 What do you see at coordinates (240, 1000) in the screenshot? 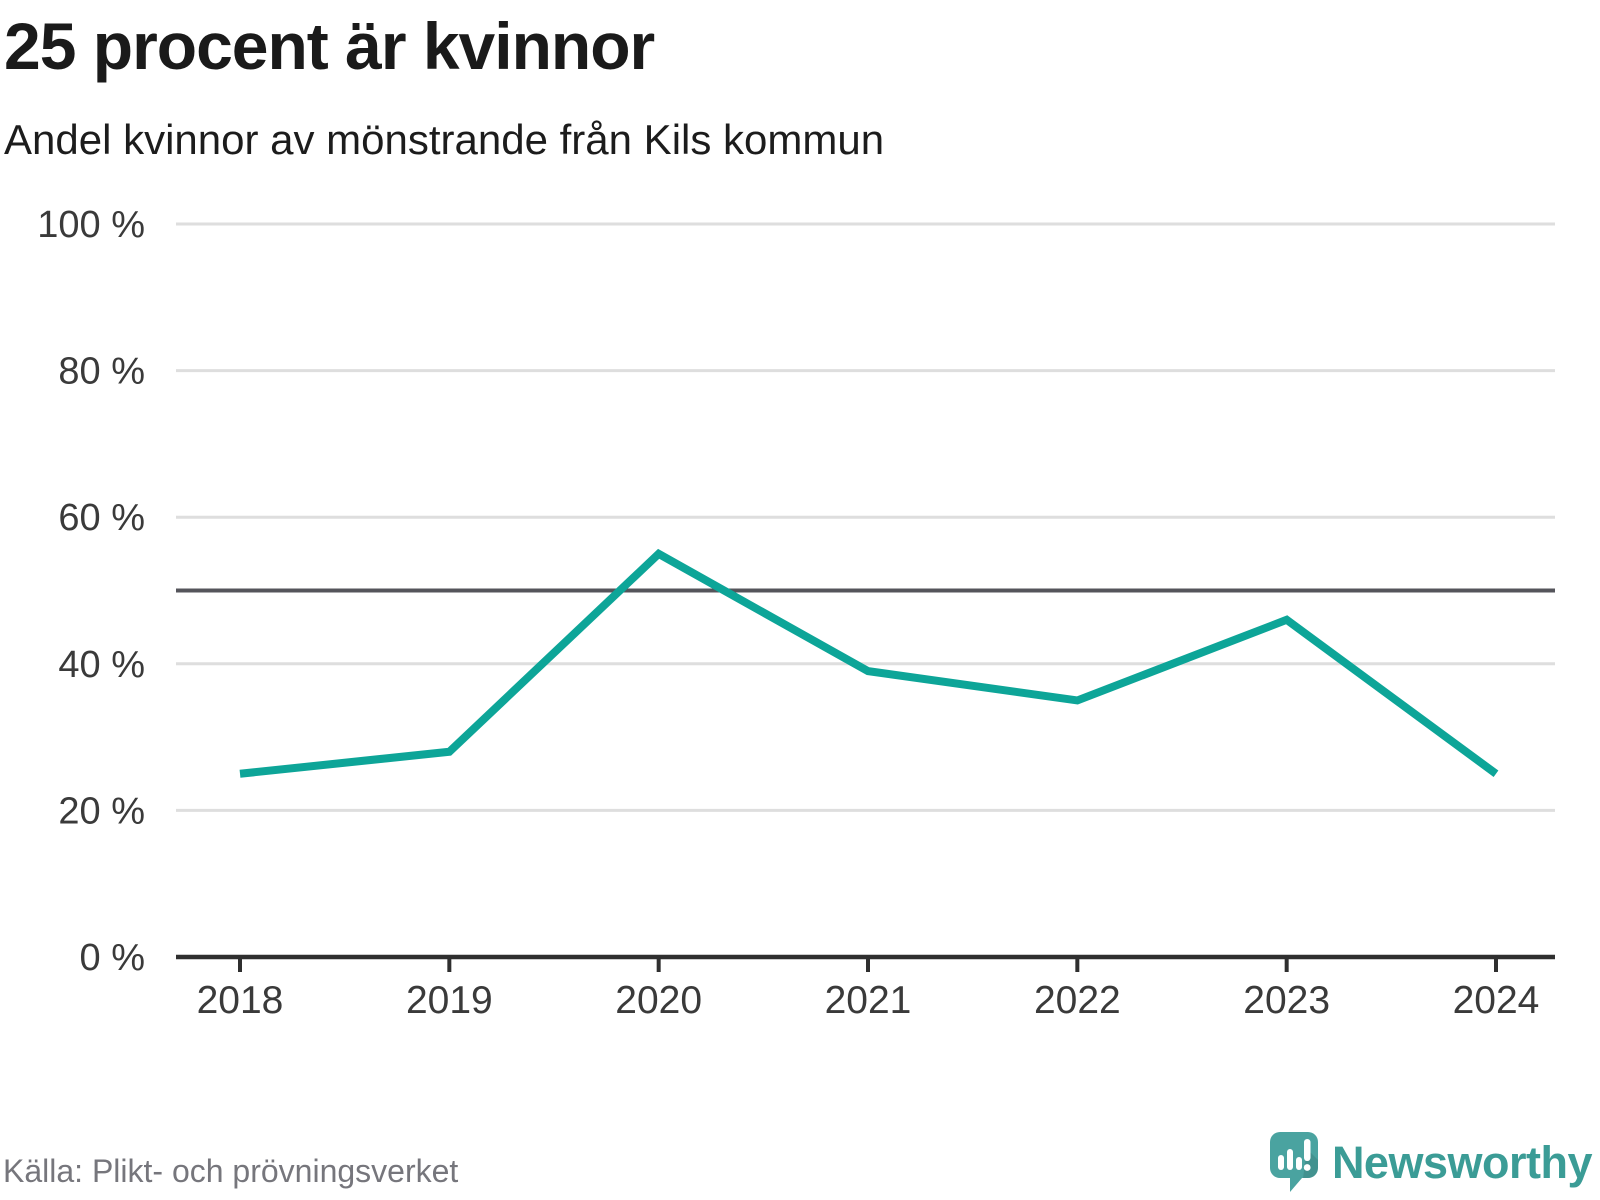
I see `x-axis-tick-label: 2018` at bounding box center [240, 1000].